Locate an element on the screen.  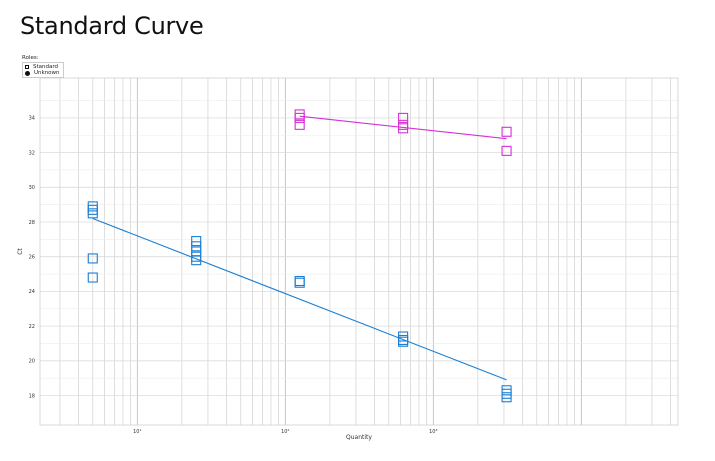
legend-label-unknown: Unknown is located at coordinates (47, 73).